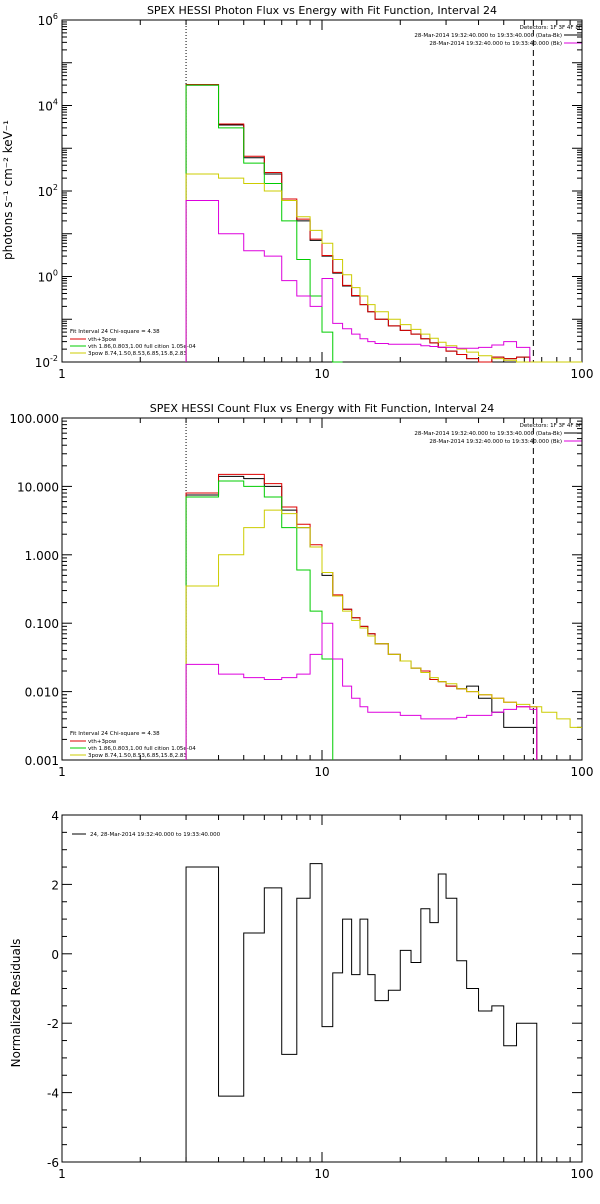 The image size is (600, 1204). I want to click on photon-y-tick-label: 10⁰, so click(48, 277).